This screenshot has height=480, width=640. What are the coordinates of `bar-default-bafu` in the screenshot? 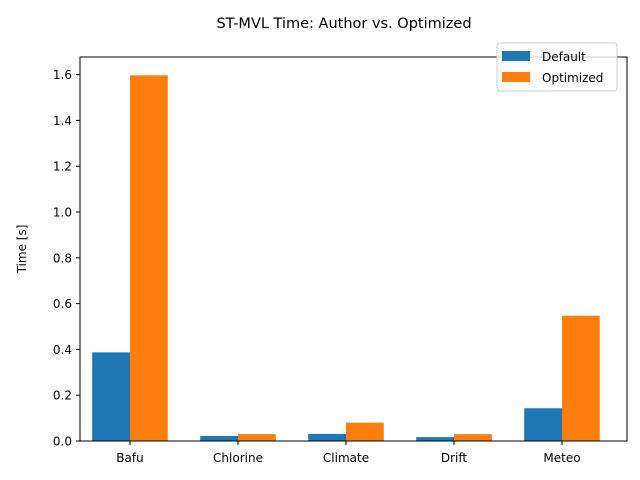 It's located at (111, 396).